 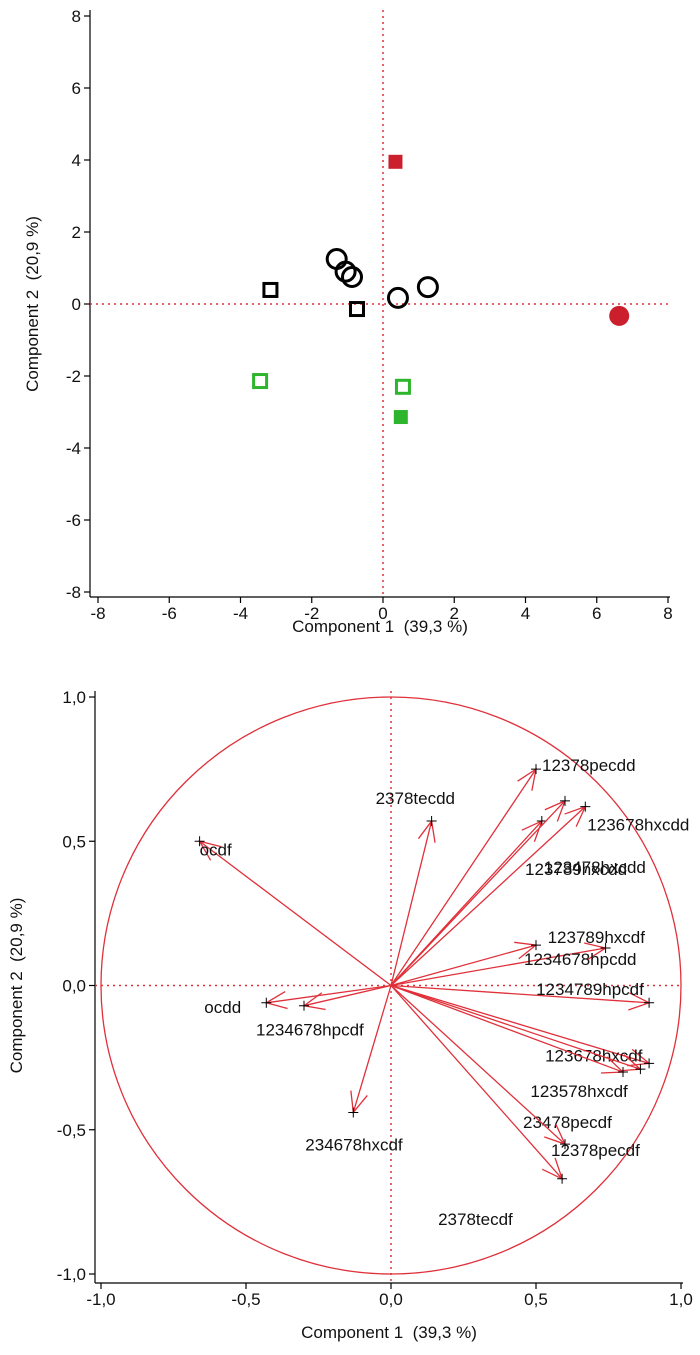 I want to click on x-tick-label: -0,5, so click(x=245, y=1299).